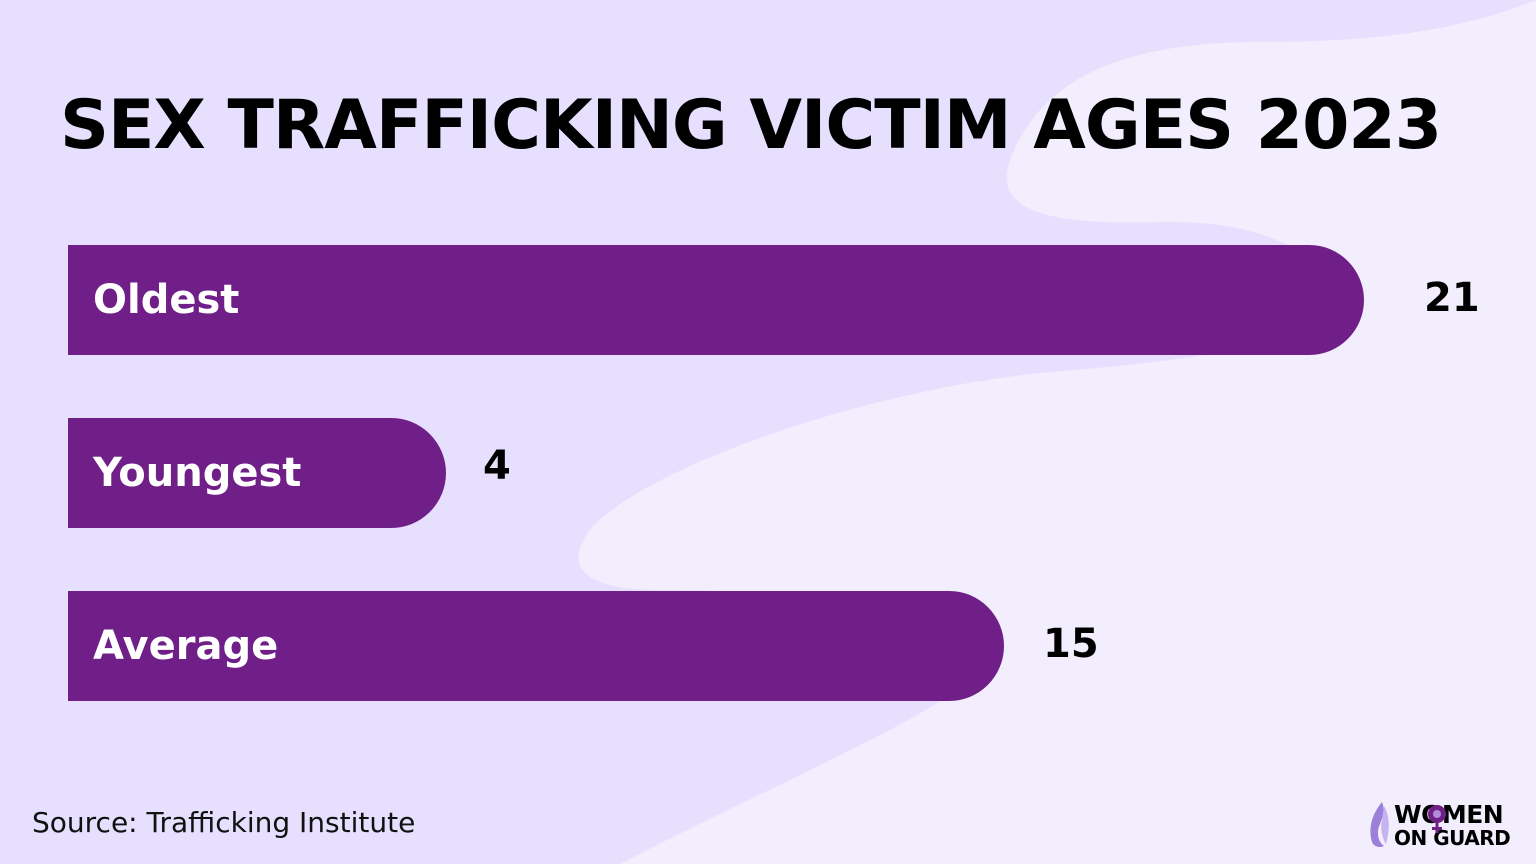 The image size is (1536, 864). I want to click on logo-line-2: ON GUARD, so click(1452, 838).